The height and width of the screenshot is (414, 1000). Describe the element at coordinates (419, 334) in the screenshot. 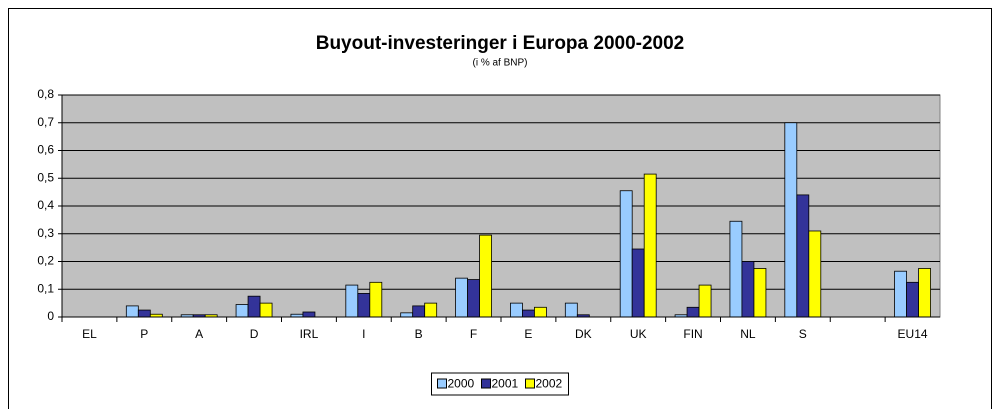

I see `x-tick-label: B` at that location.